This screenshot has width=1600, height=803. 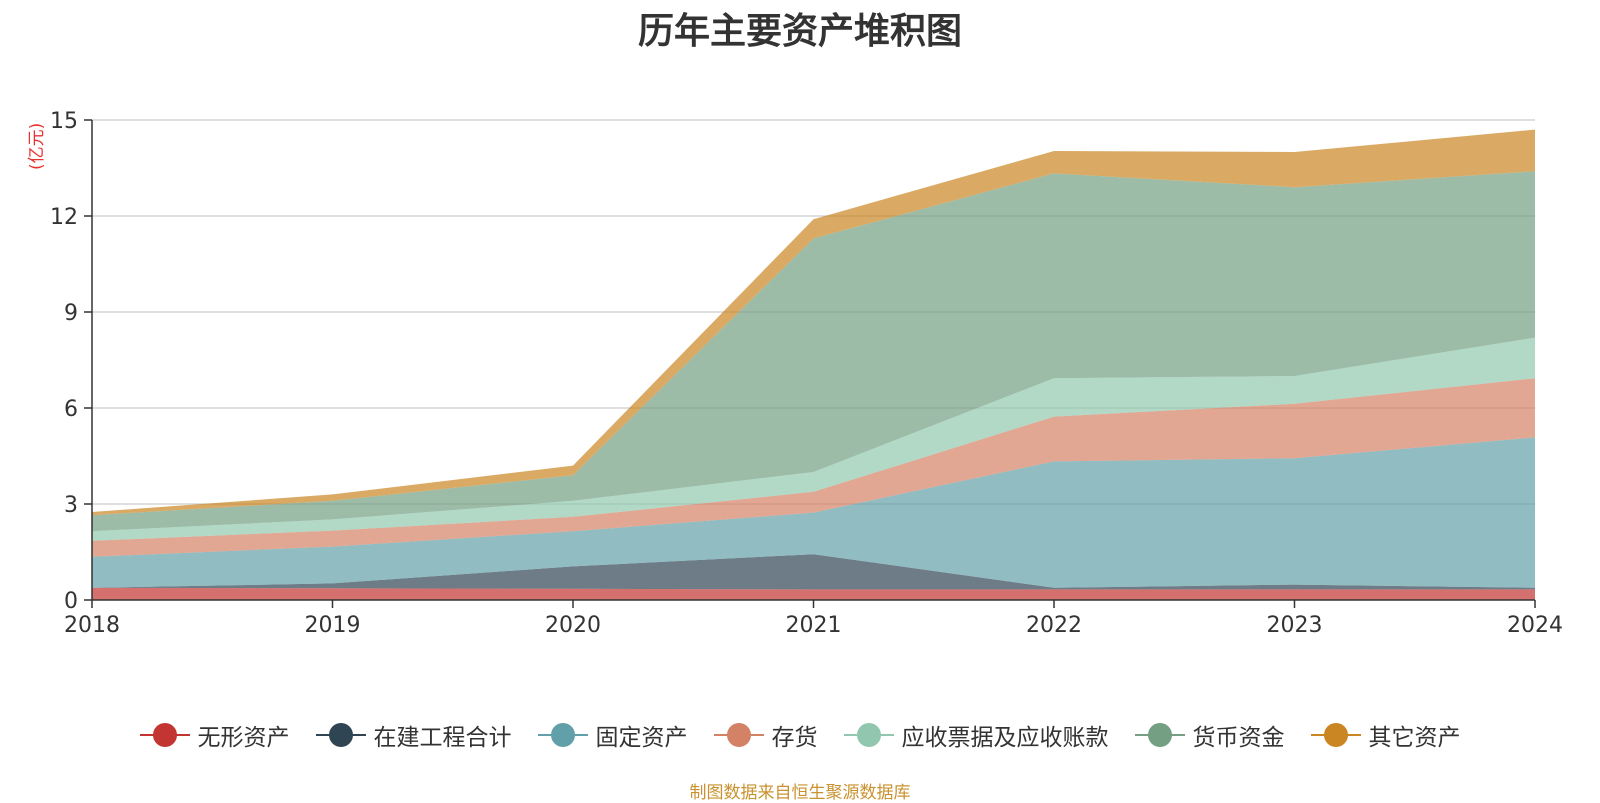 What do you see at coordinates (333, 625) in the screenshot?
I see `x-tick-label: 2019` at bounding box center [333, 625].